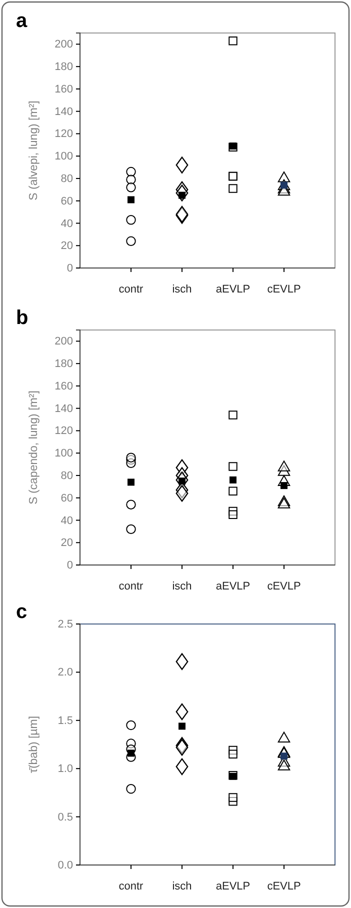  What do you see at coordinates (22, 612) in the screenshot?
I see `chart-title: c` at bounding box center [22, 612].